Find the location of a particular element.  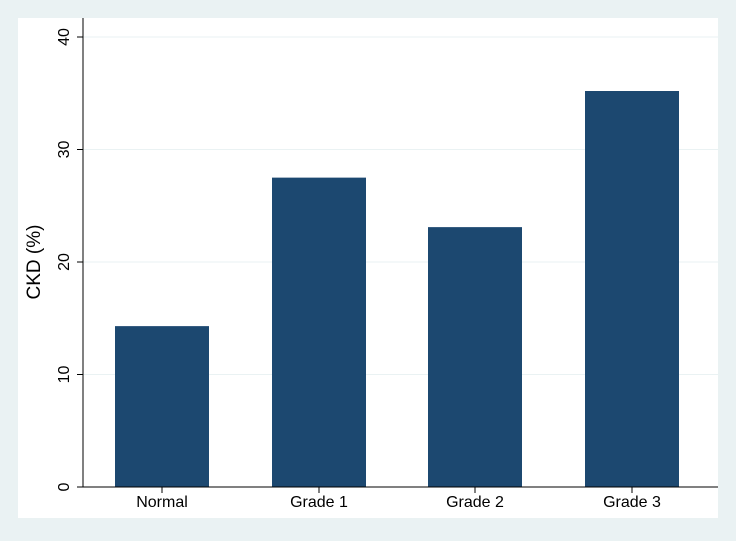

y-axis-ticks: 0 10 20 30 40 is located at coordinates (69, 259).